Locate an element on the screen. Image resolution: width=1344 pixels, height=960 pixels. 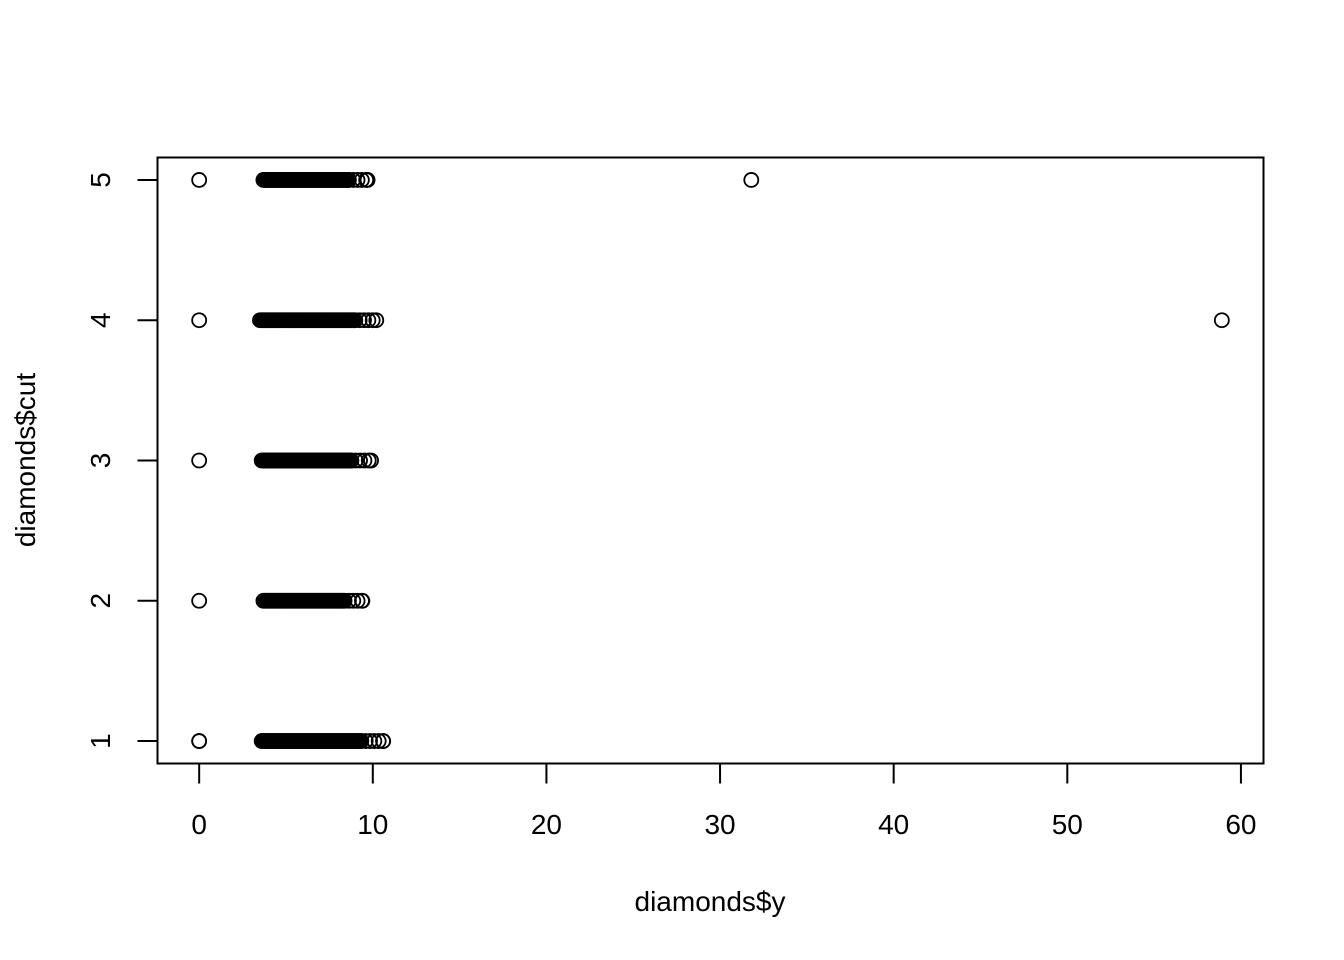
y-axis: 1 2 3 4 5 is located at coordinates (122, 460).